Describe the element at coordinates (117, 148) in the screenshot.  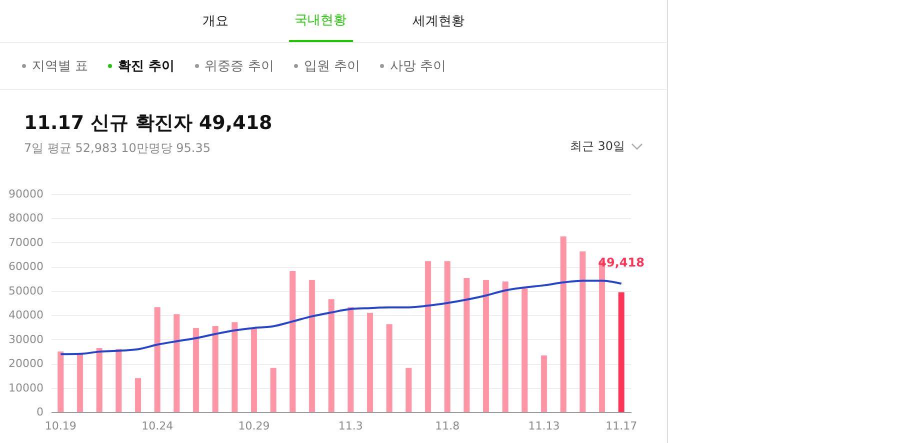
I see `chart-subtitle: 7일 평균 52,983 10만명당 95.35` at that location.